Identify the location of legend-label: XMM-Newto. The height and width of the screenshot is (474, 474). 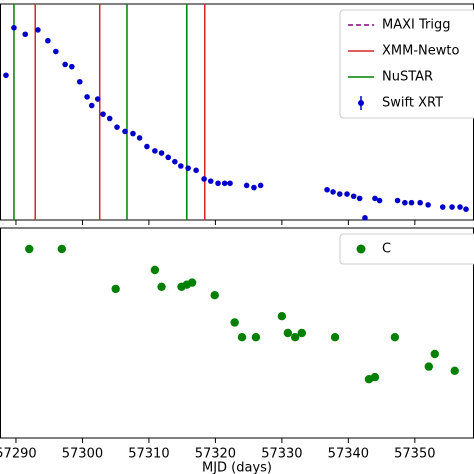
(420, 51).